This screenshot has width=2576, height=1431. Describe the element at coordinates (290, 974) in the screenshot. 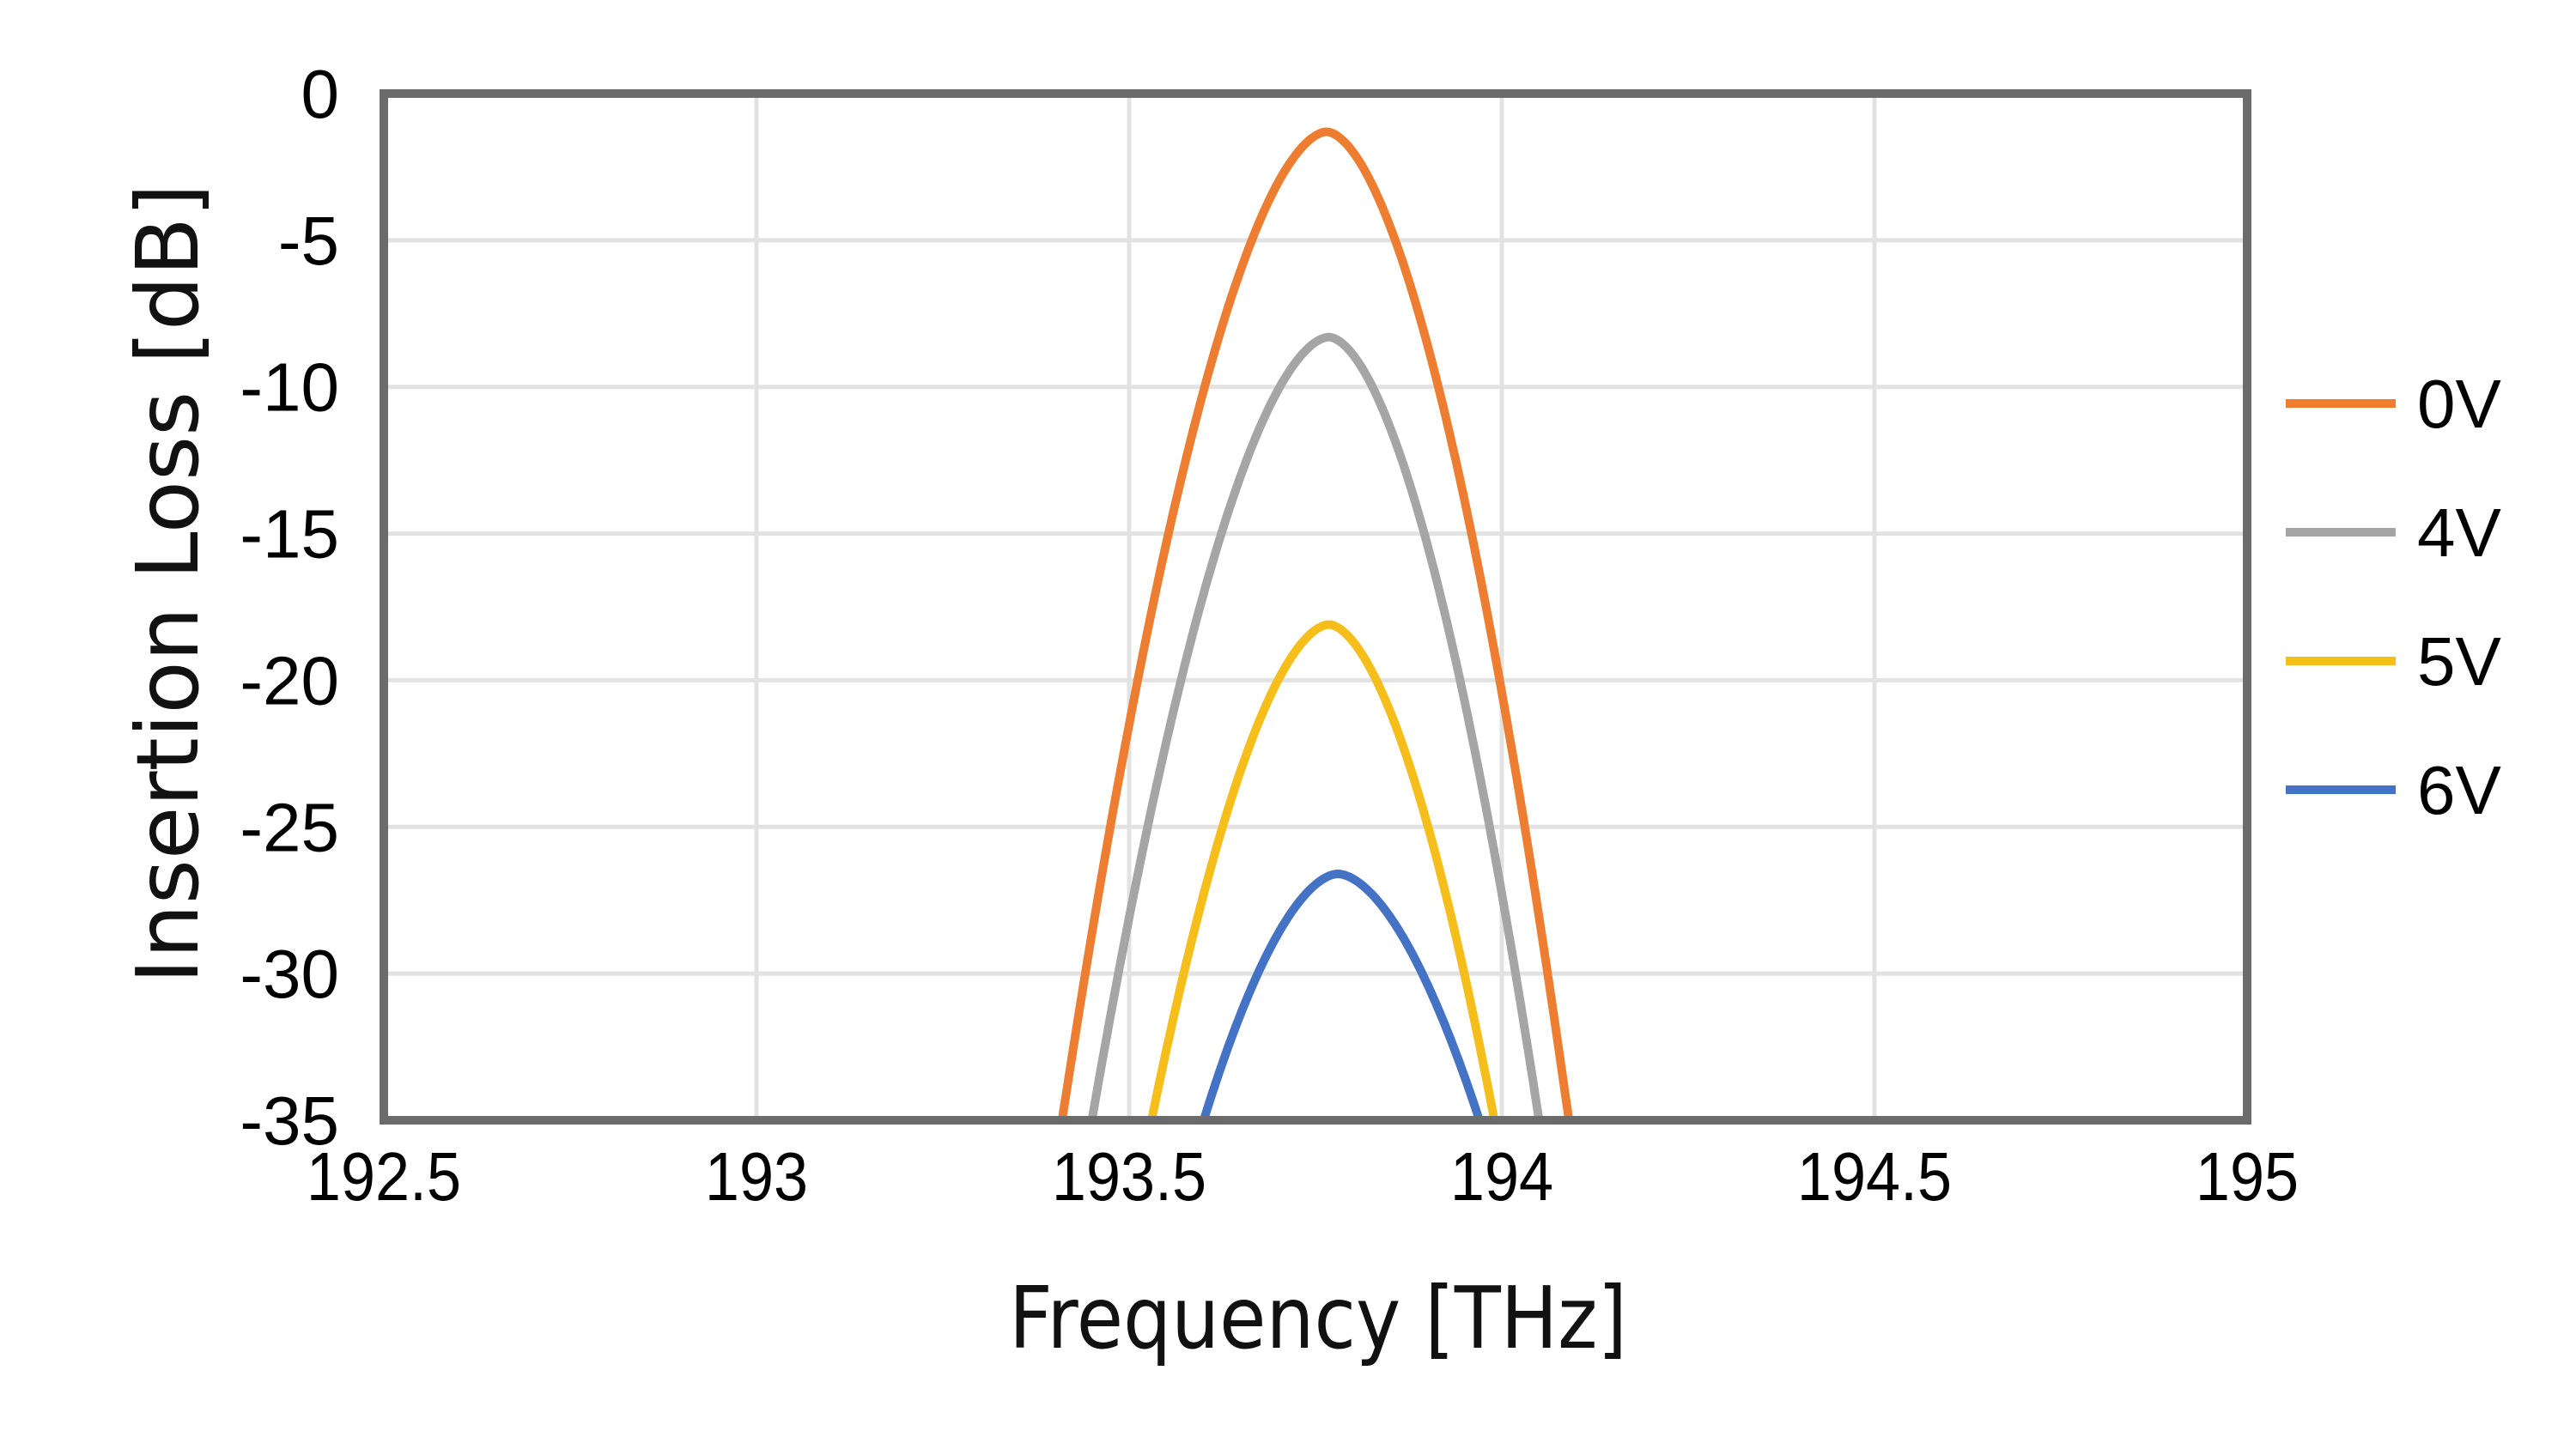

I see `y-tick-label: -30` at that location.